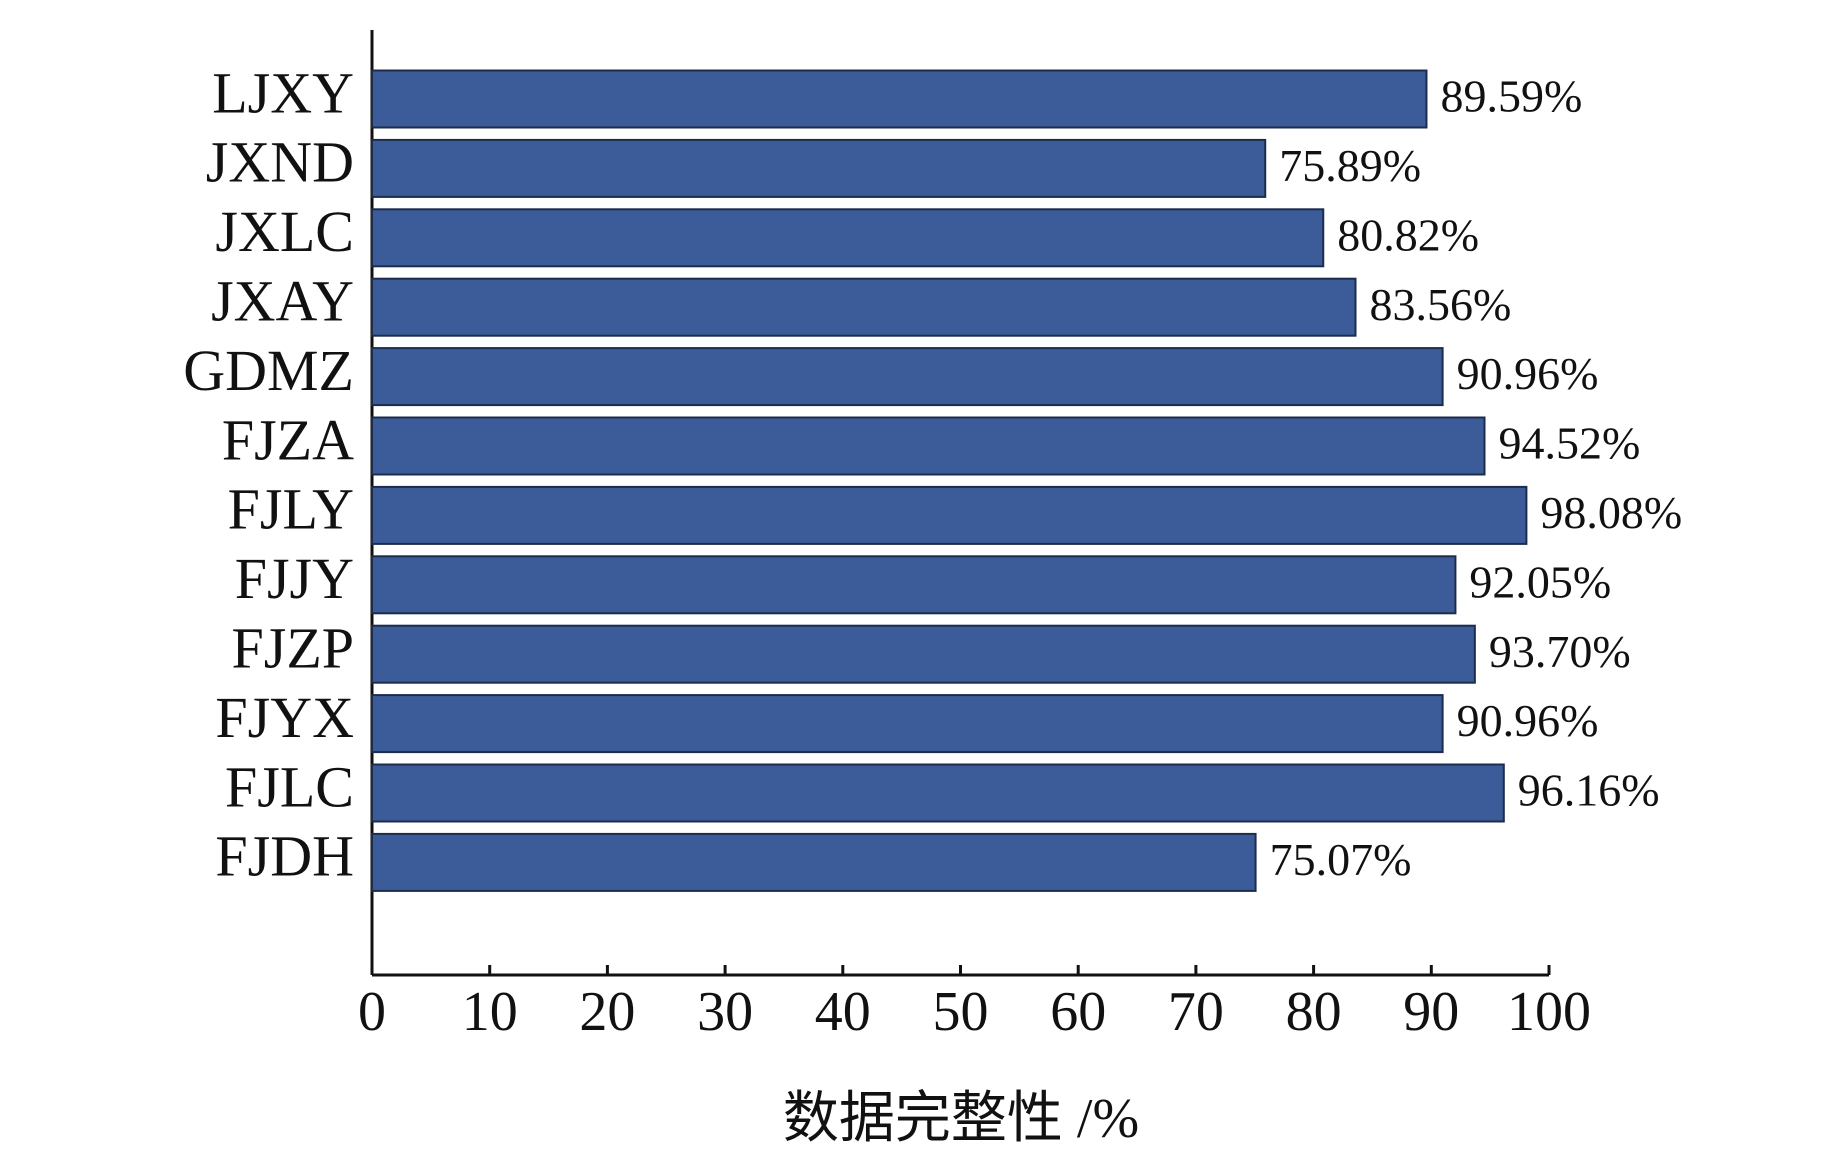  What do you see at coordinates (1078, 1012) in the screenshot?
I see `x-tick-label: 60` at bounding box center [1078, 1012].